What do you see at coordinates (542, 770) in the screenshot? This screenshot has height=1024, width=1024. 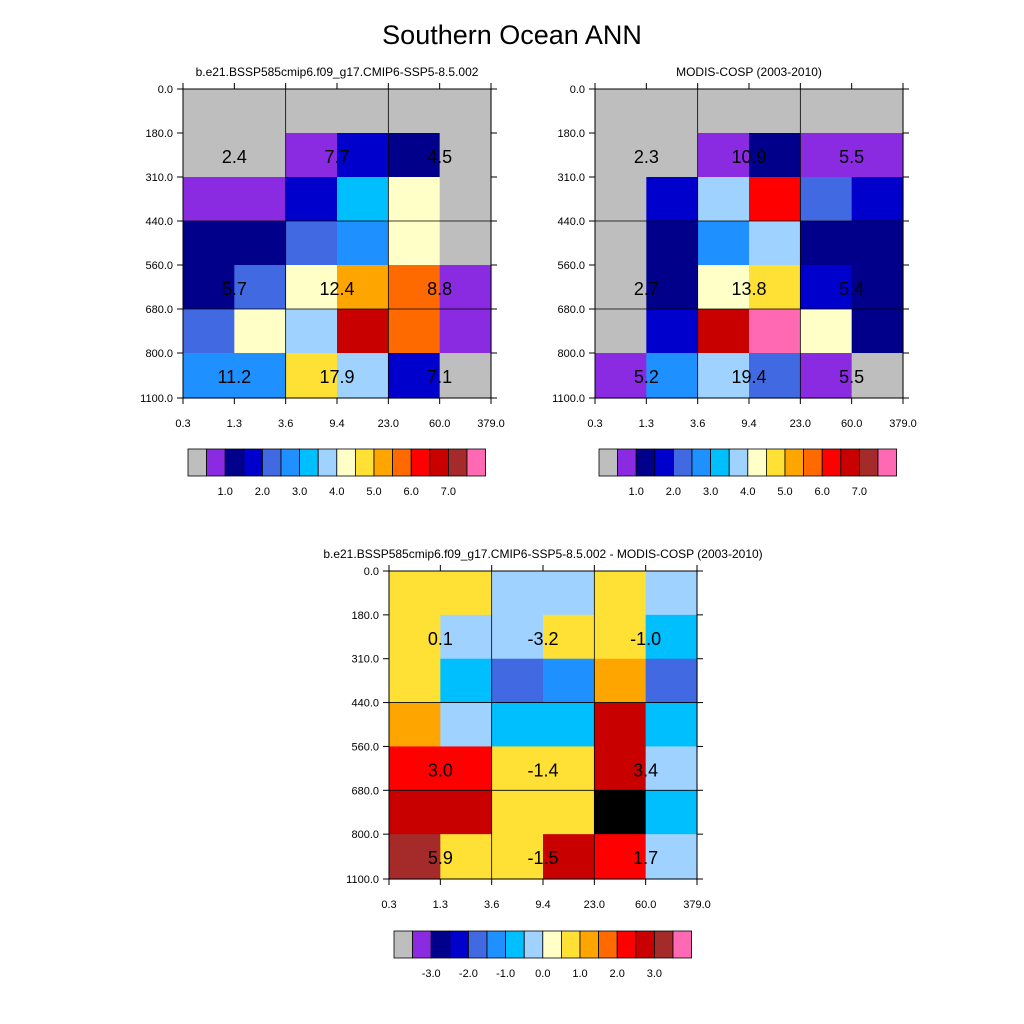 I see `block-value-label: -1.4` at bounding box center [542, 770].